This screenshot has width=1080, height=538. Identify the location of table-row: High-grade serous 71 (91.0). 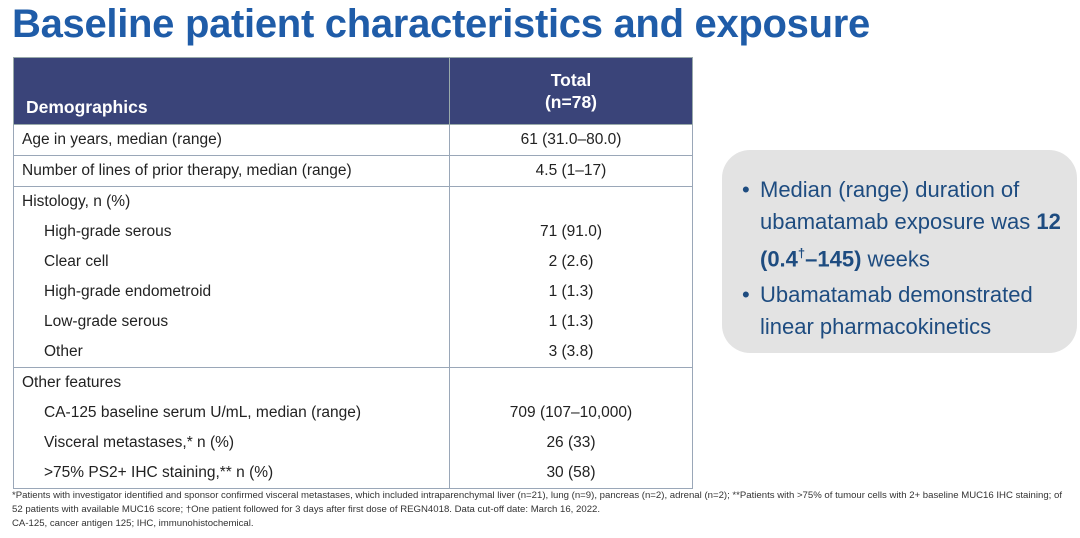
(353, 232).